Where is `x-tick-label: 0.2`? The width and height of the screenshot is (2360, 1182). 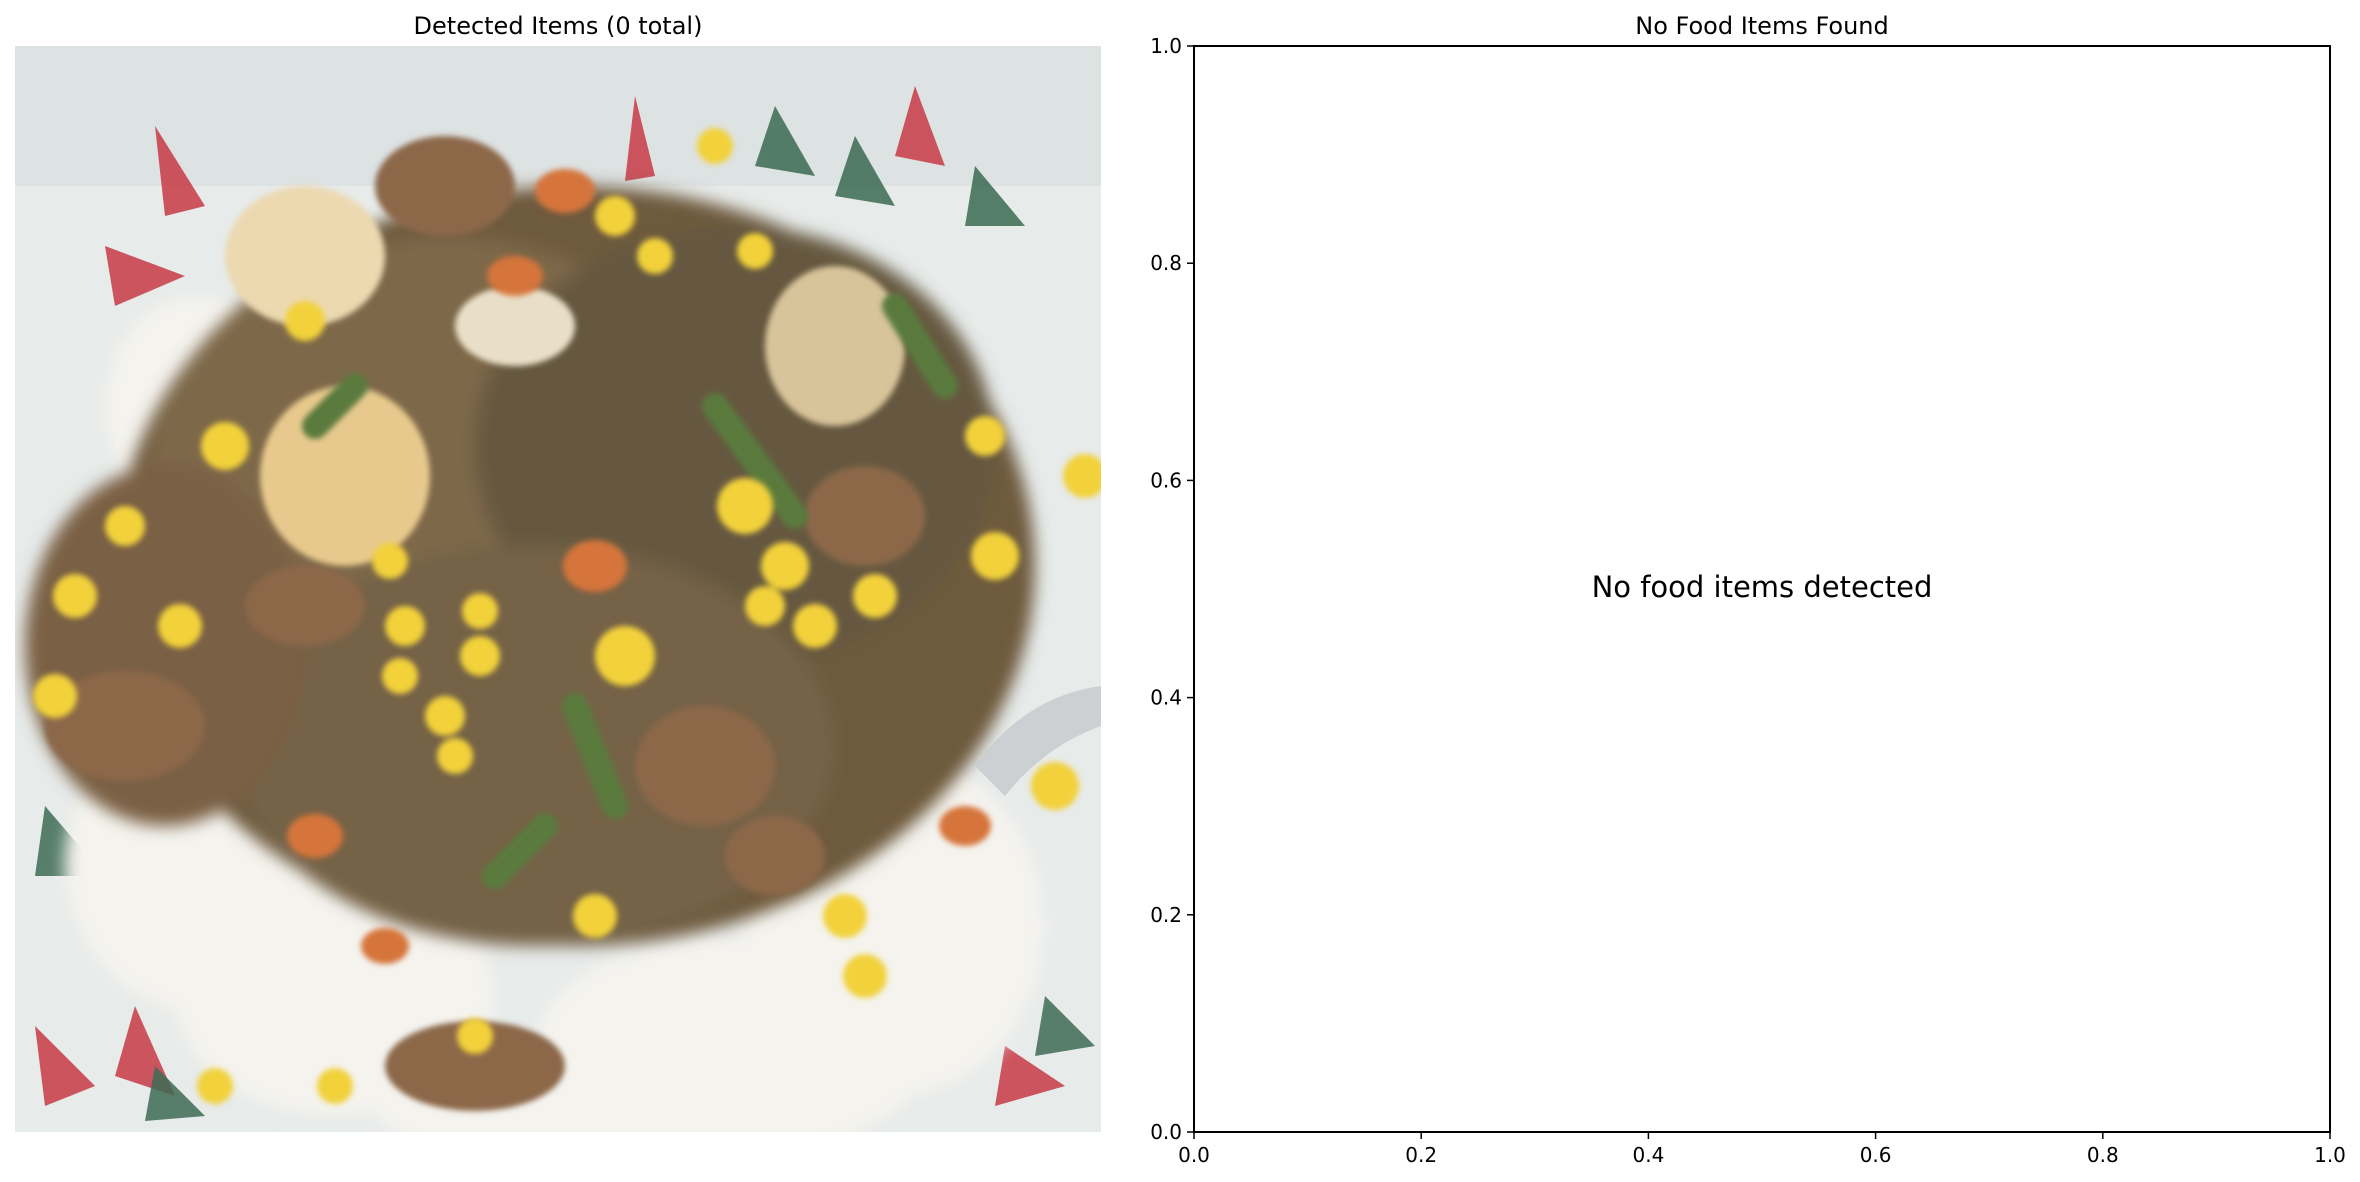 x-tick-label: 0.2 is located at coordinates (1421, 1155).